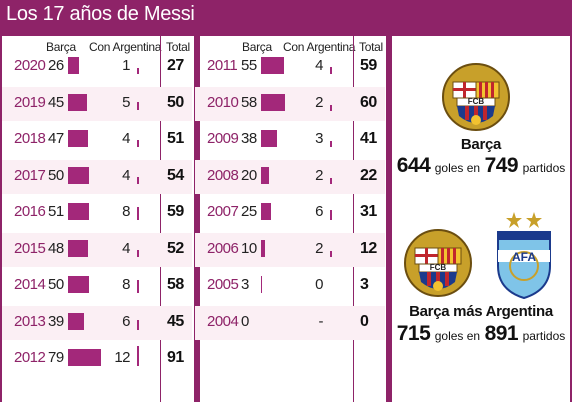  What do you see at coordinates (438, 261) in the screenshot?
I see `fcb-logo: FCB` at bounding box center [438, 261].